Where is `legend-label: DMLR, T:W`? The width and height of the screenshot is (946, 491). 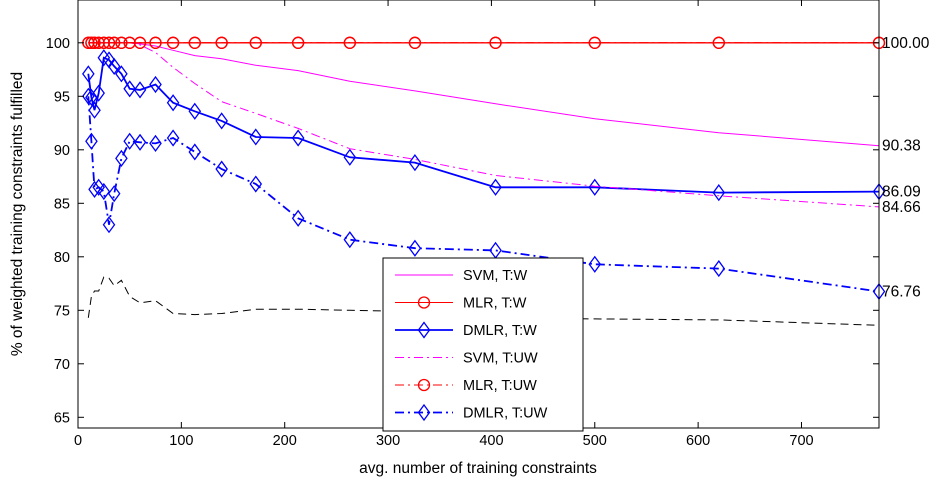
legend-label: DMLR, T:W is located at coordinates (500, 331).